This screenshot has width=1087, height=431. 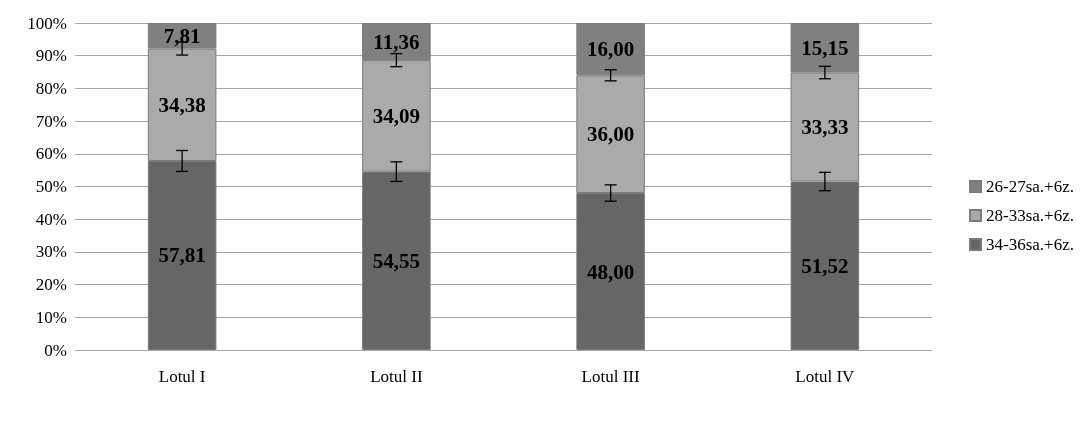 What do you see at coordinates (1030, 215) in the screenshot?
I see `legend-label: 28-33sa.+6z.` at bounding box center [1030, 215].